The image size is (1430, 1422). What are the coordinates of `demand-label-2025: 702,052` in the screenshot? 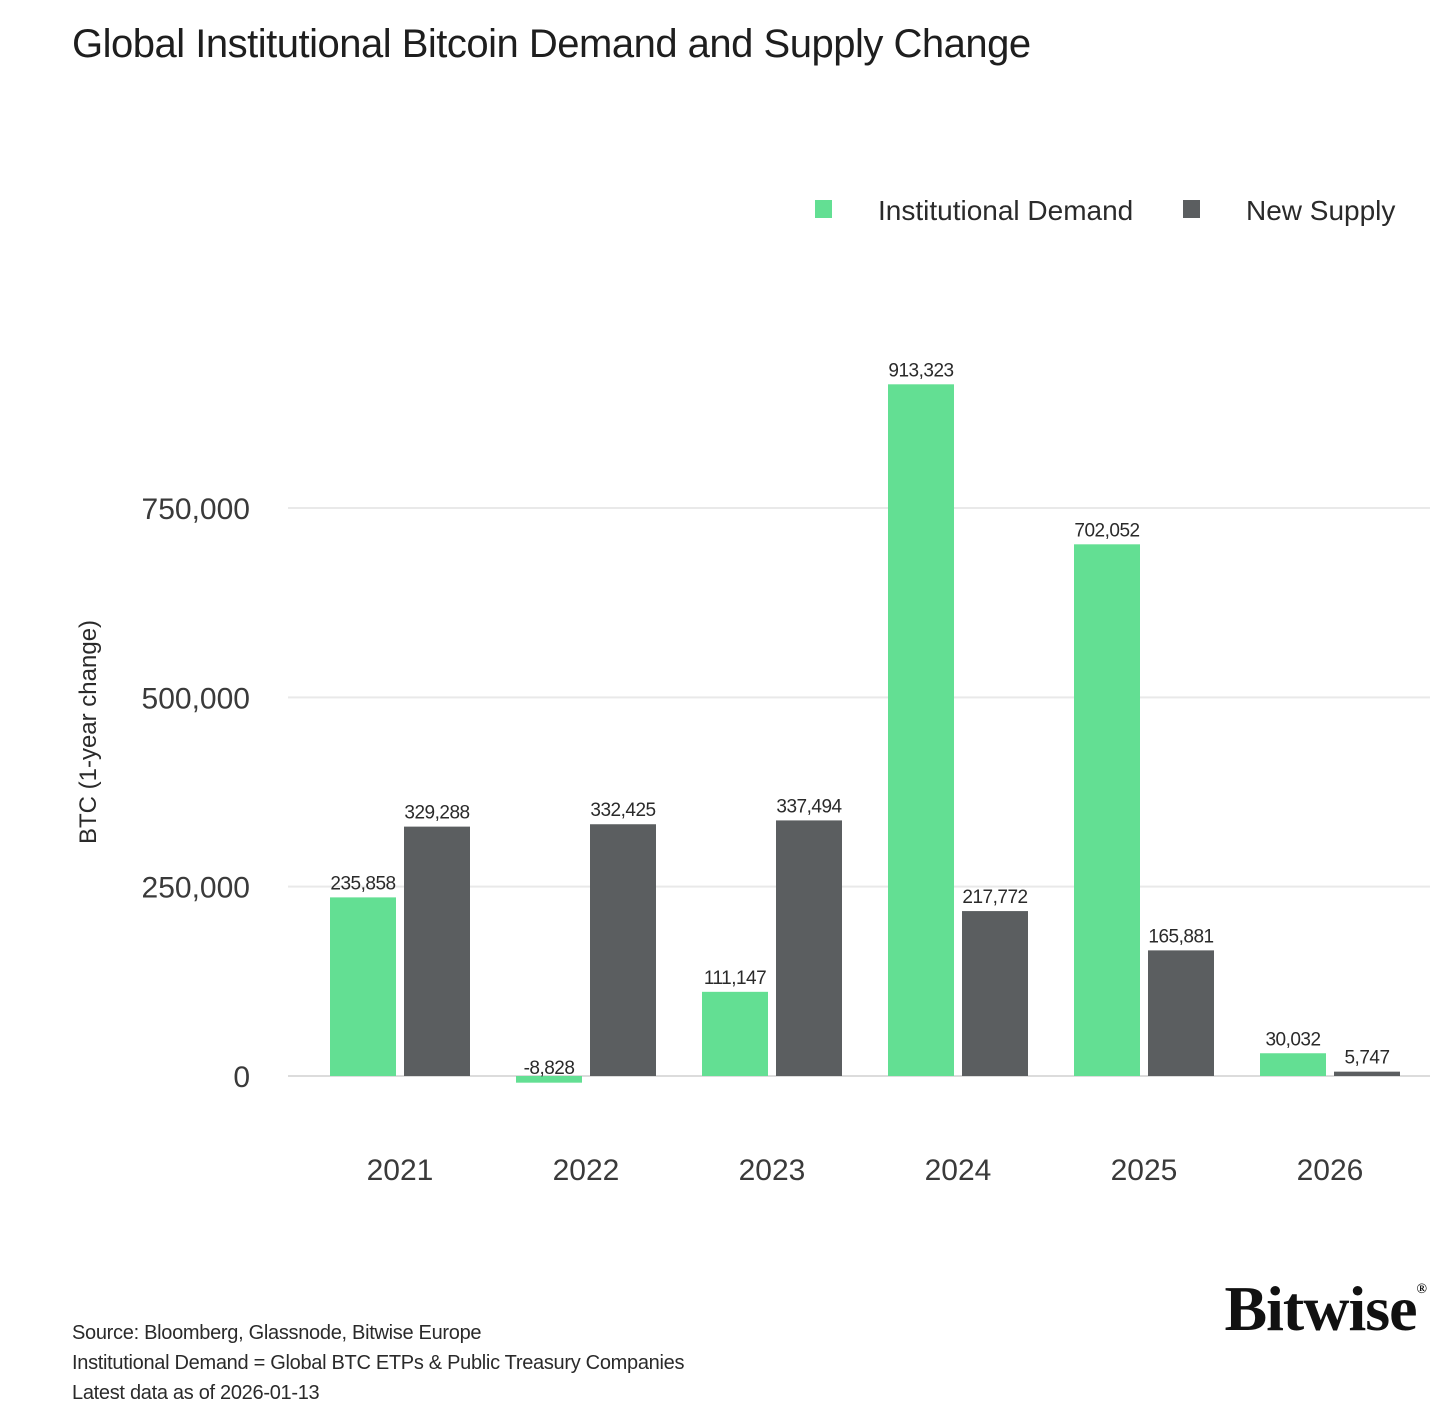 It's located at (1106, 530).